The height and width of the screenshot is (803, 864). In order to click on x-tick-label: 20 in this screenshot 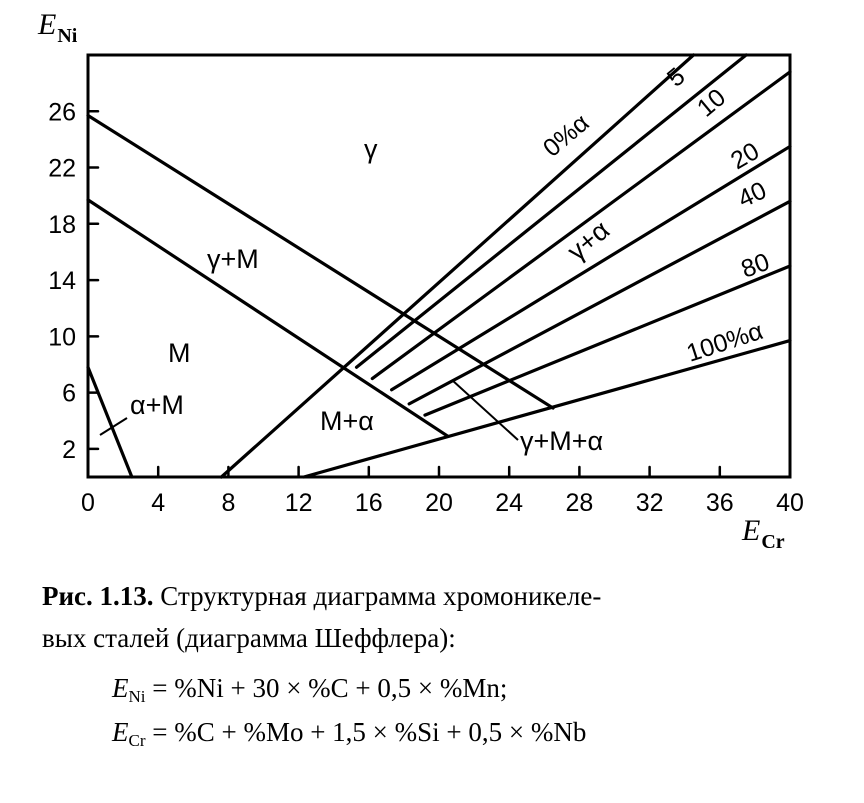, I will do `click(439, 503)`.